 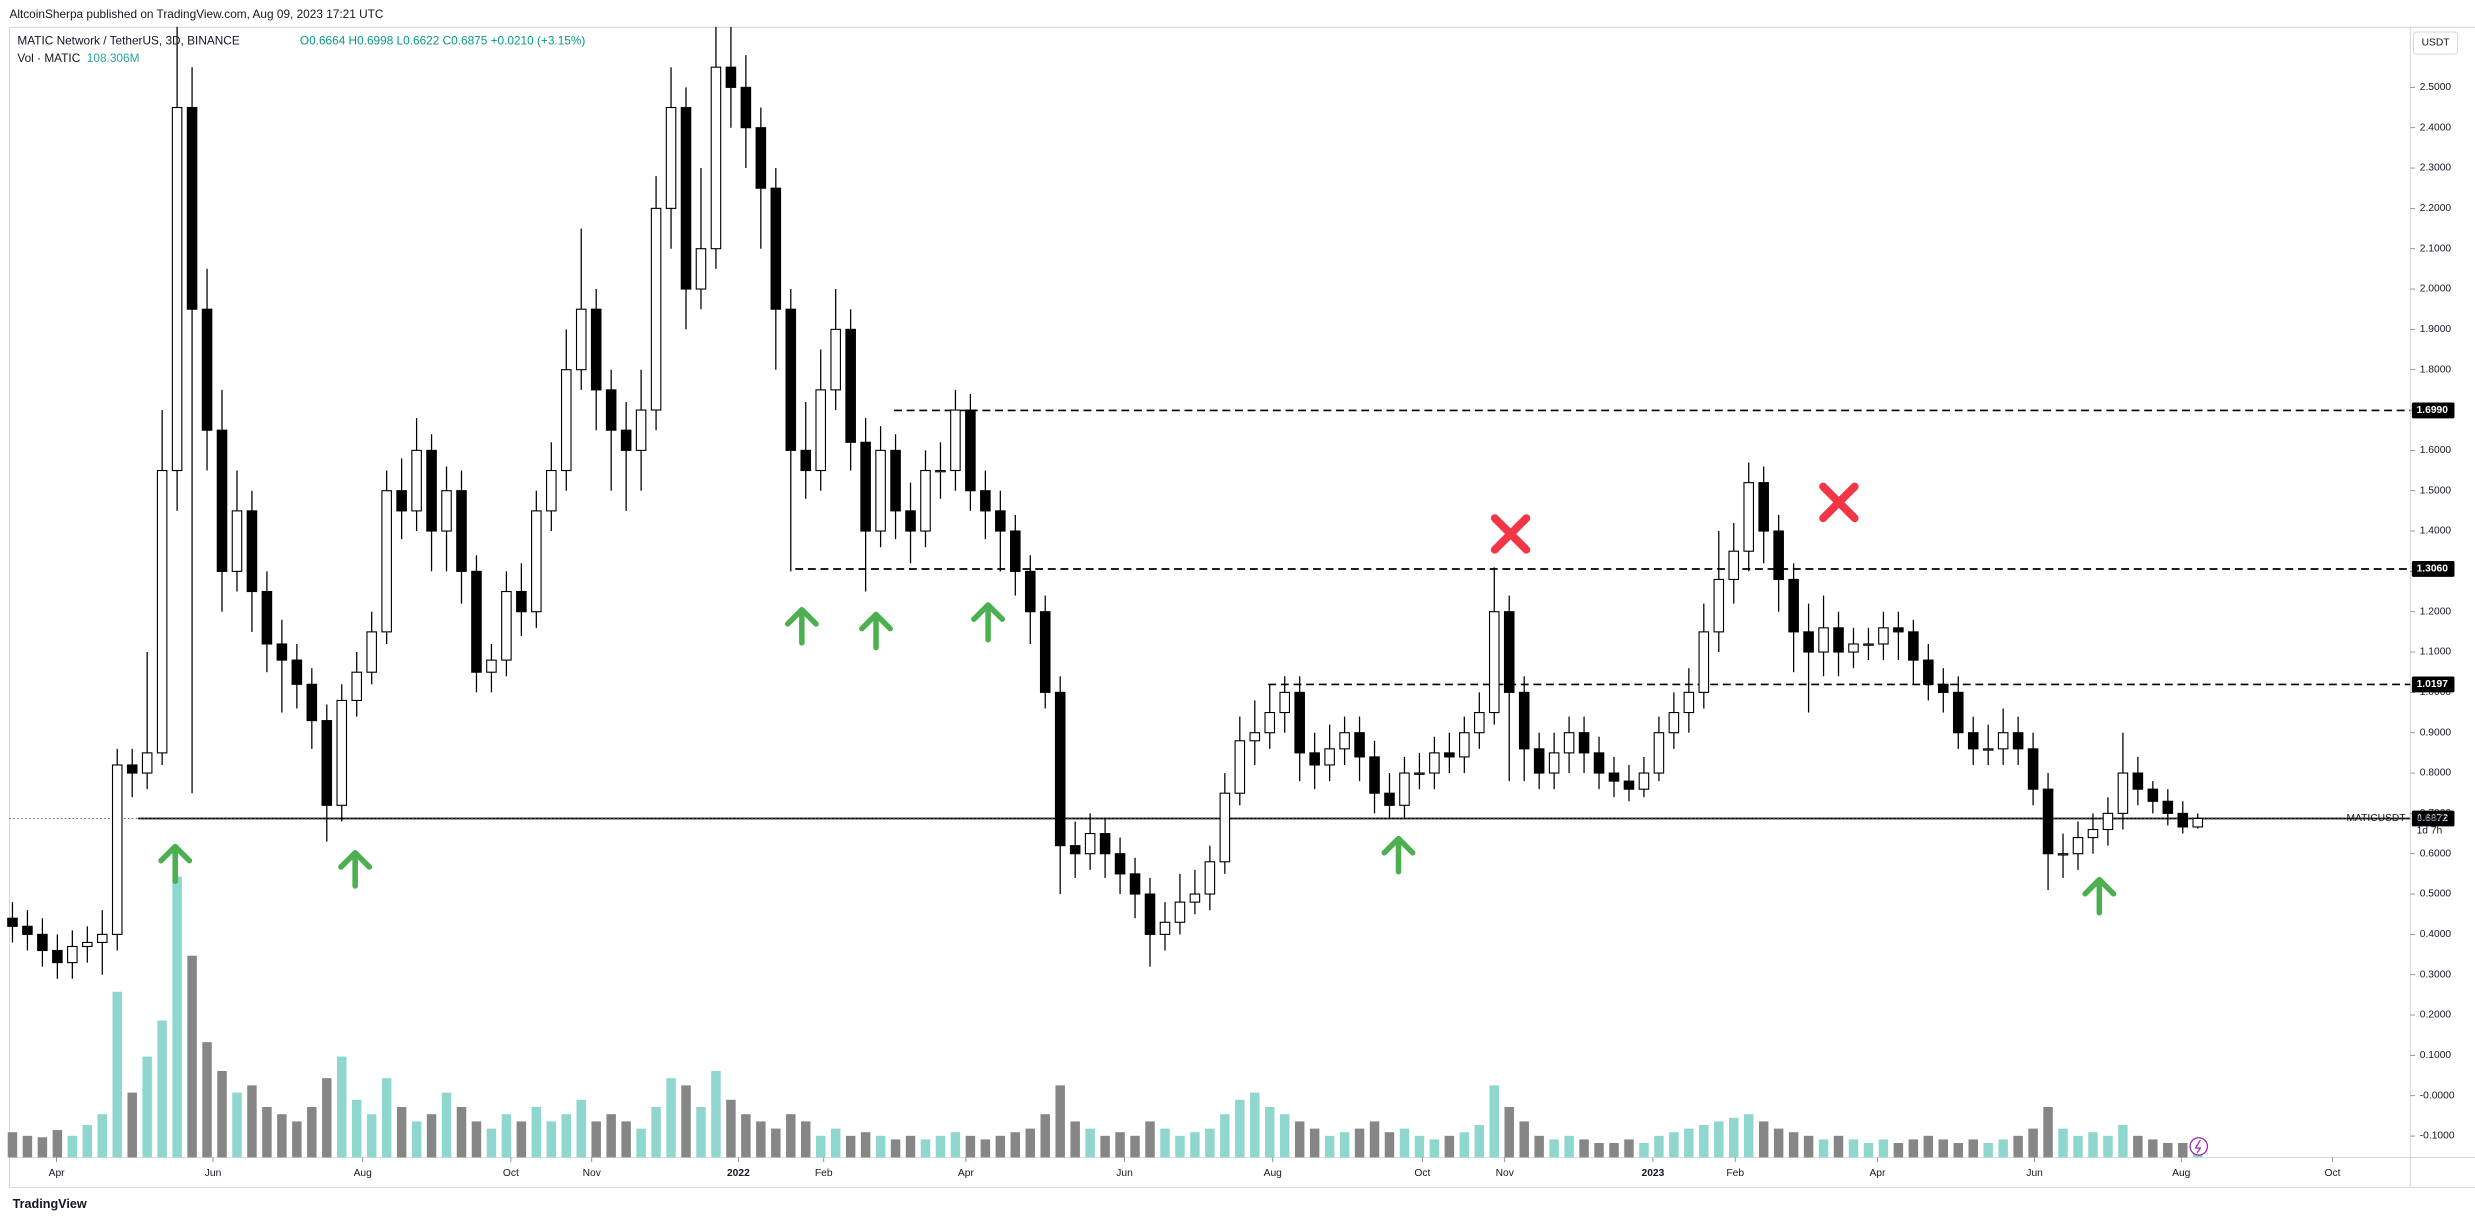 I want to click on y-tick-label: 2.3000, so click(x=2436, y=168).